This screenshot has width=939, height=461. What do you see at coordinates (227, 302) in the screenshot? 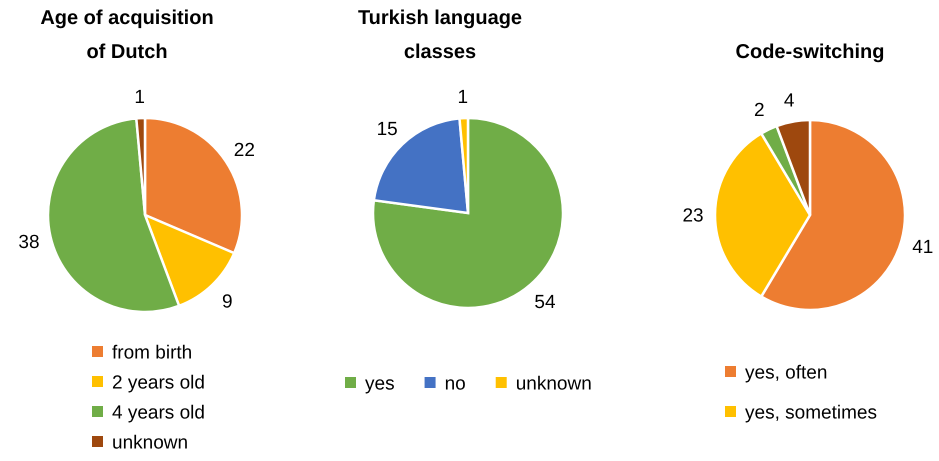
I see `data-label: 9` at bounding box center [227, 302].